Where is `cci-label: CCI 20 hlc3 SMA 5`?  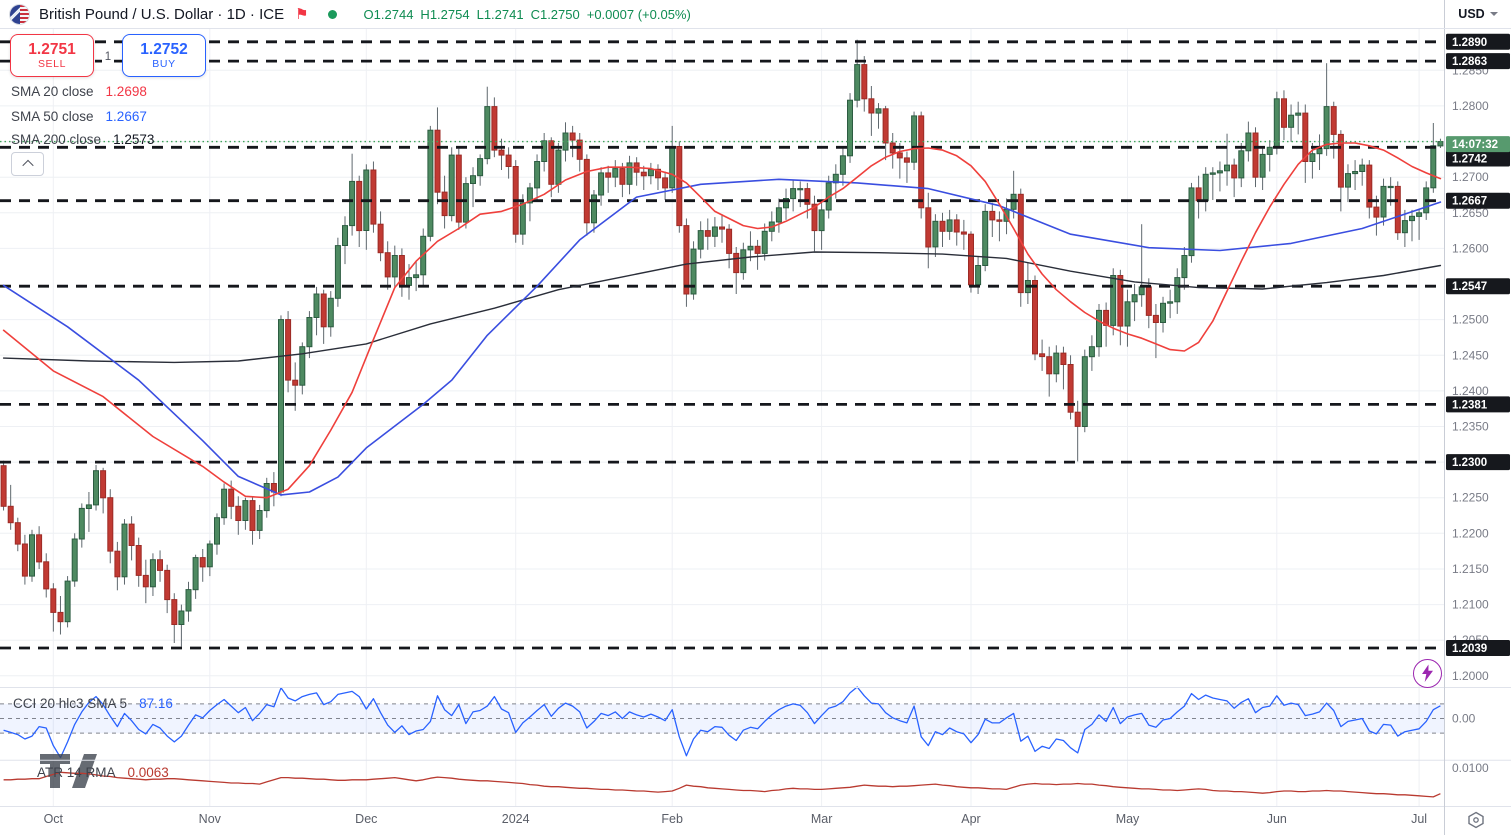
cci-label: CCI 20 hlc3 SMA 5 is located at coordinates (70, 703).